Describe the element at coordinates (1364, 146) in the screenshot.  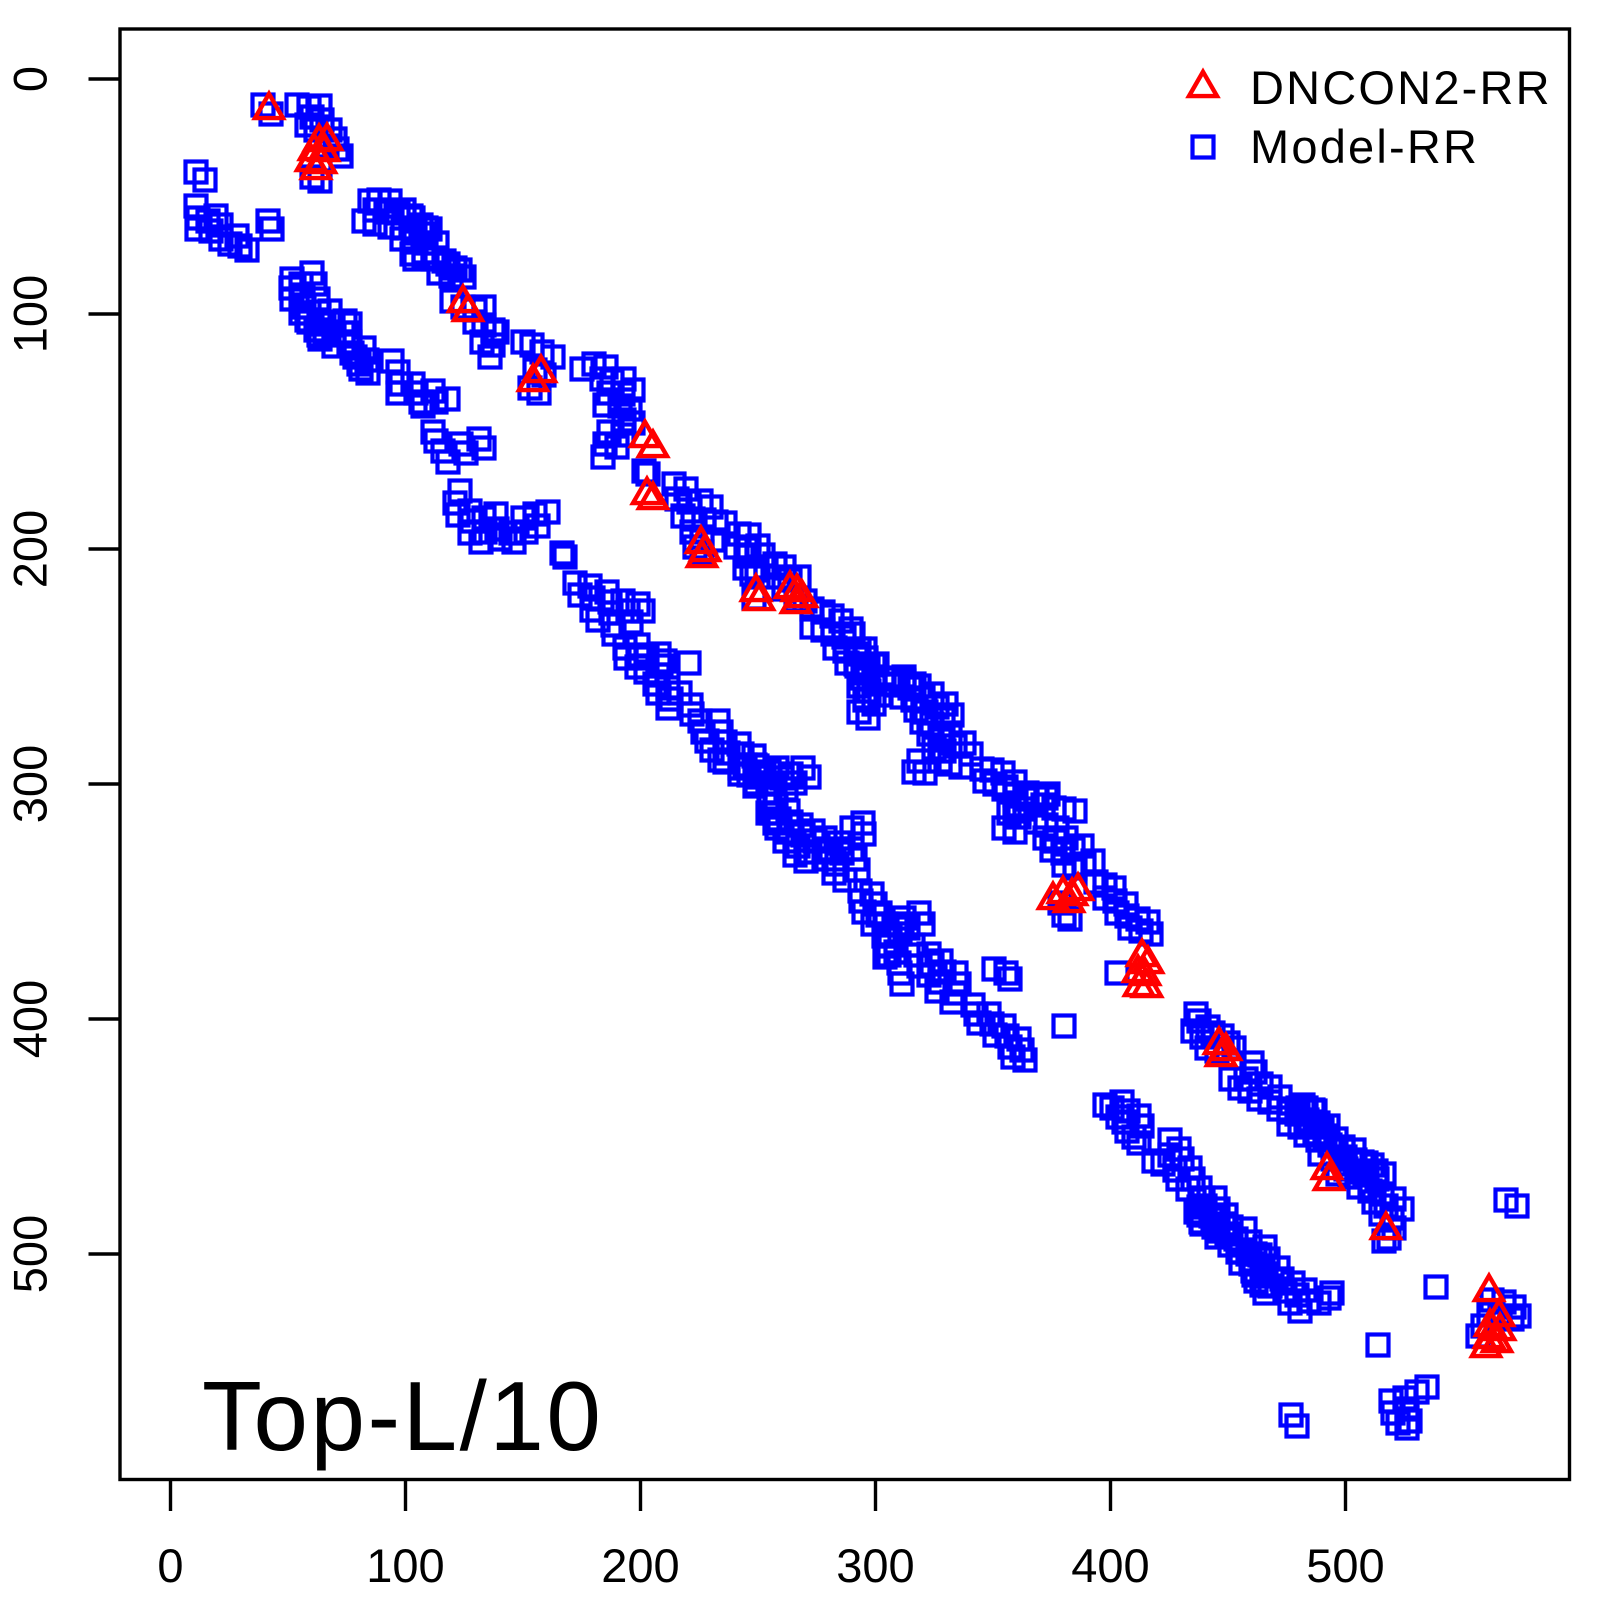
I see `svg-text: Model-RR` at that location.